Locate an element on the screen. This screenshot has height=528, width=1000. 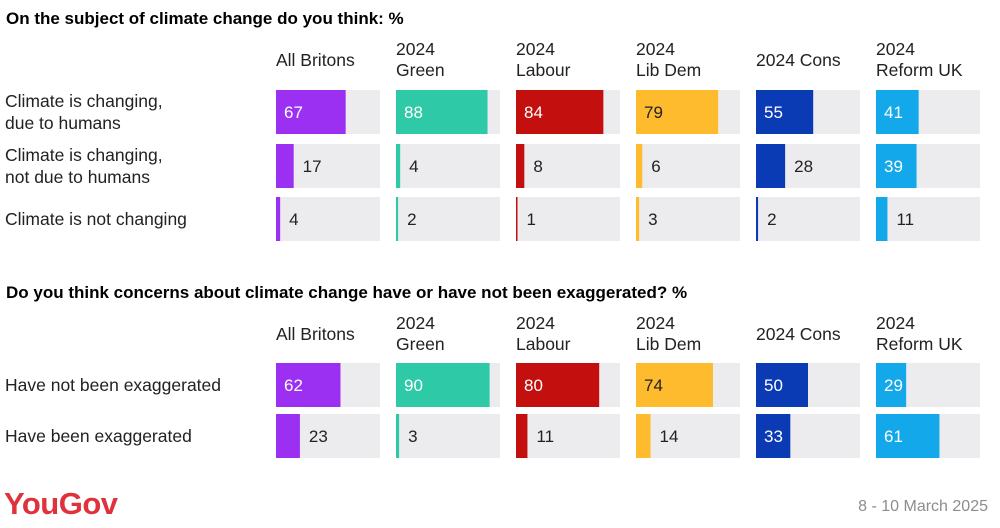
category-label: Have been exaggerated is located at coordinates (98, 436).